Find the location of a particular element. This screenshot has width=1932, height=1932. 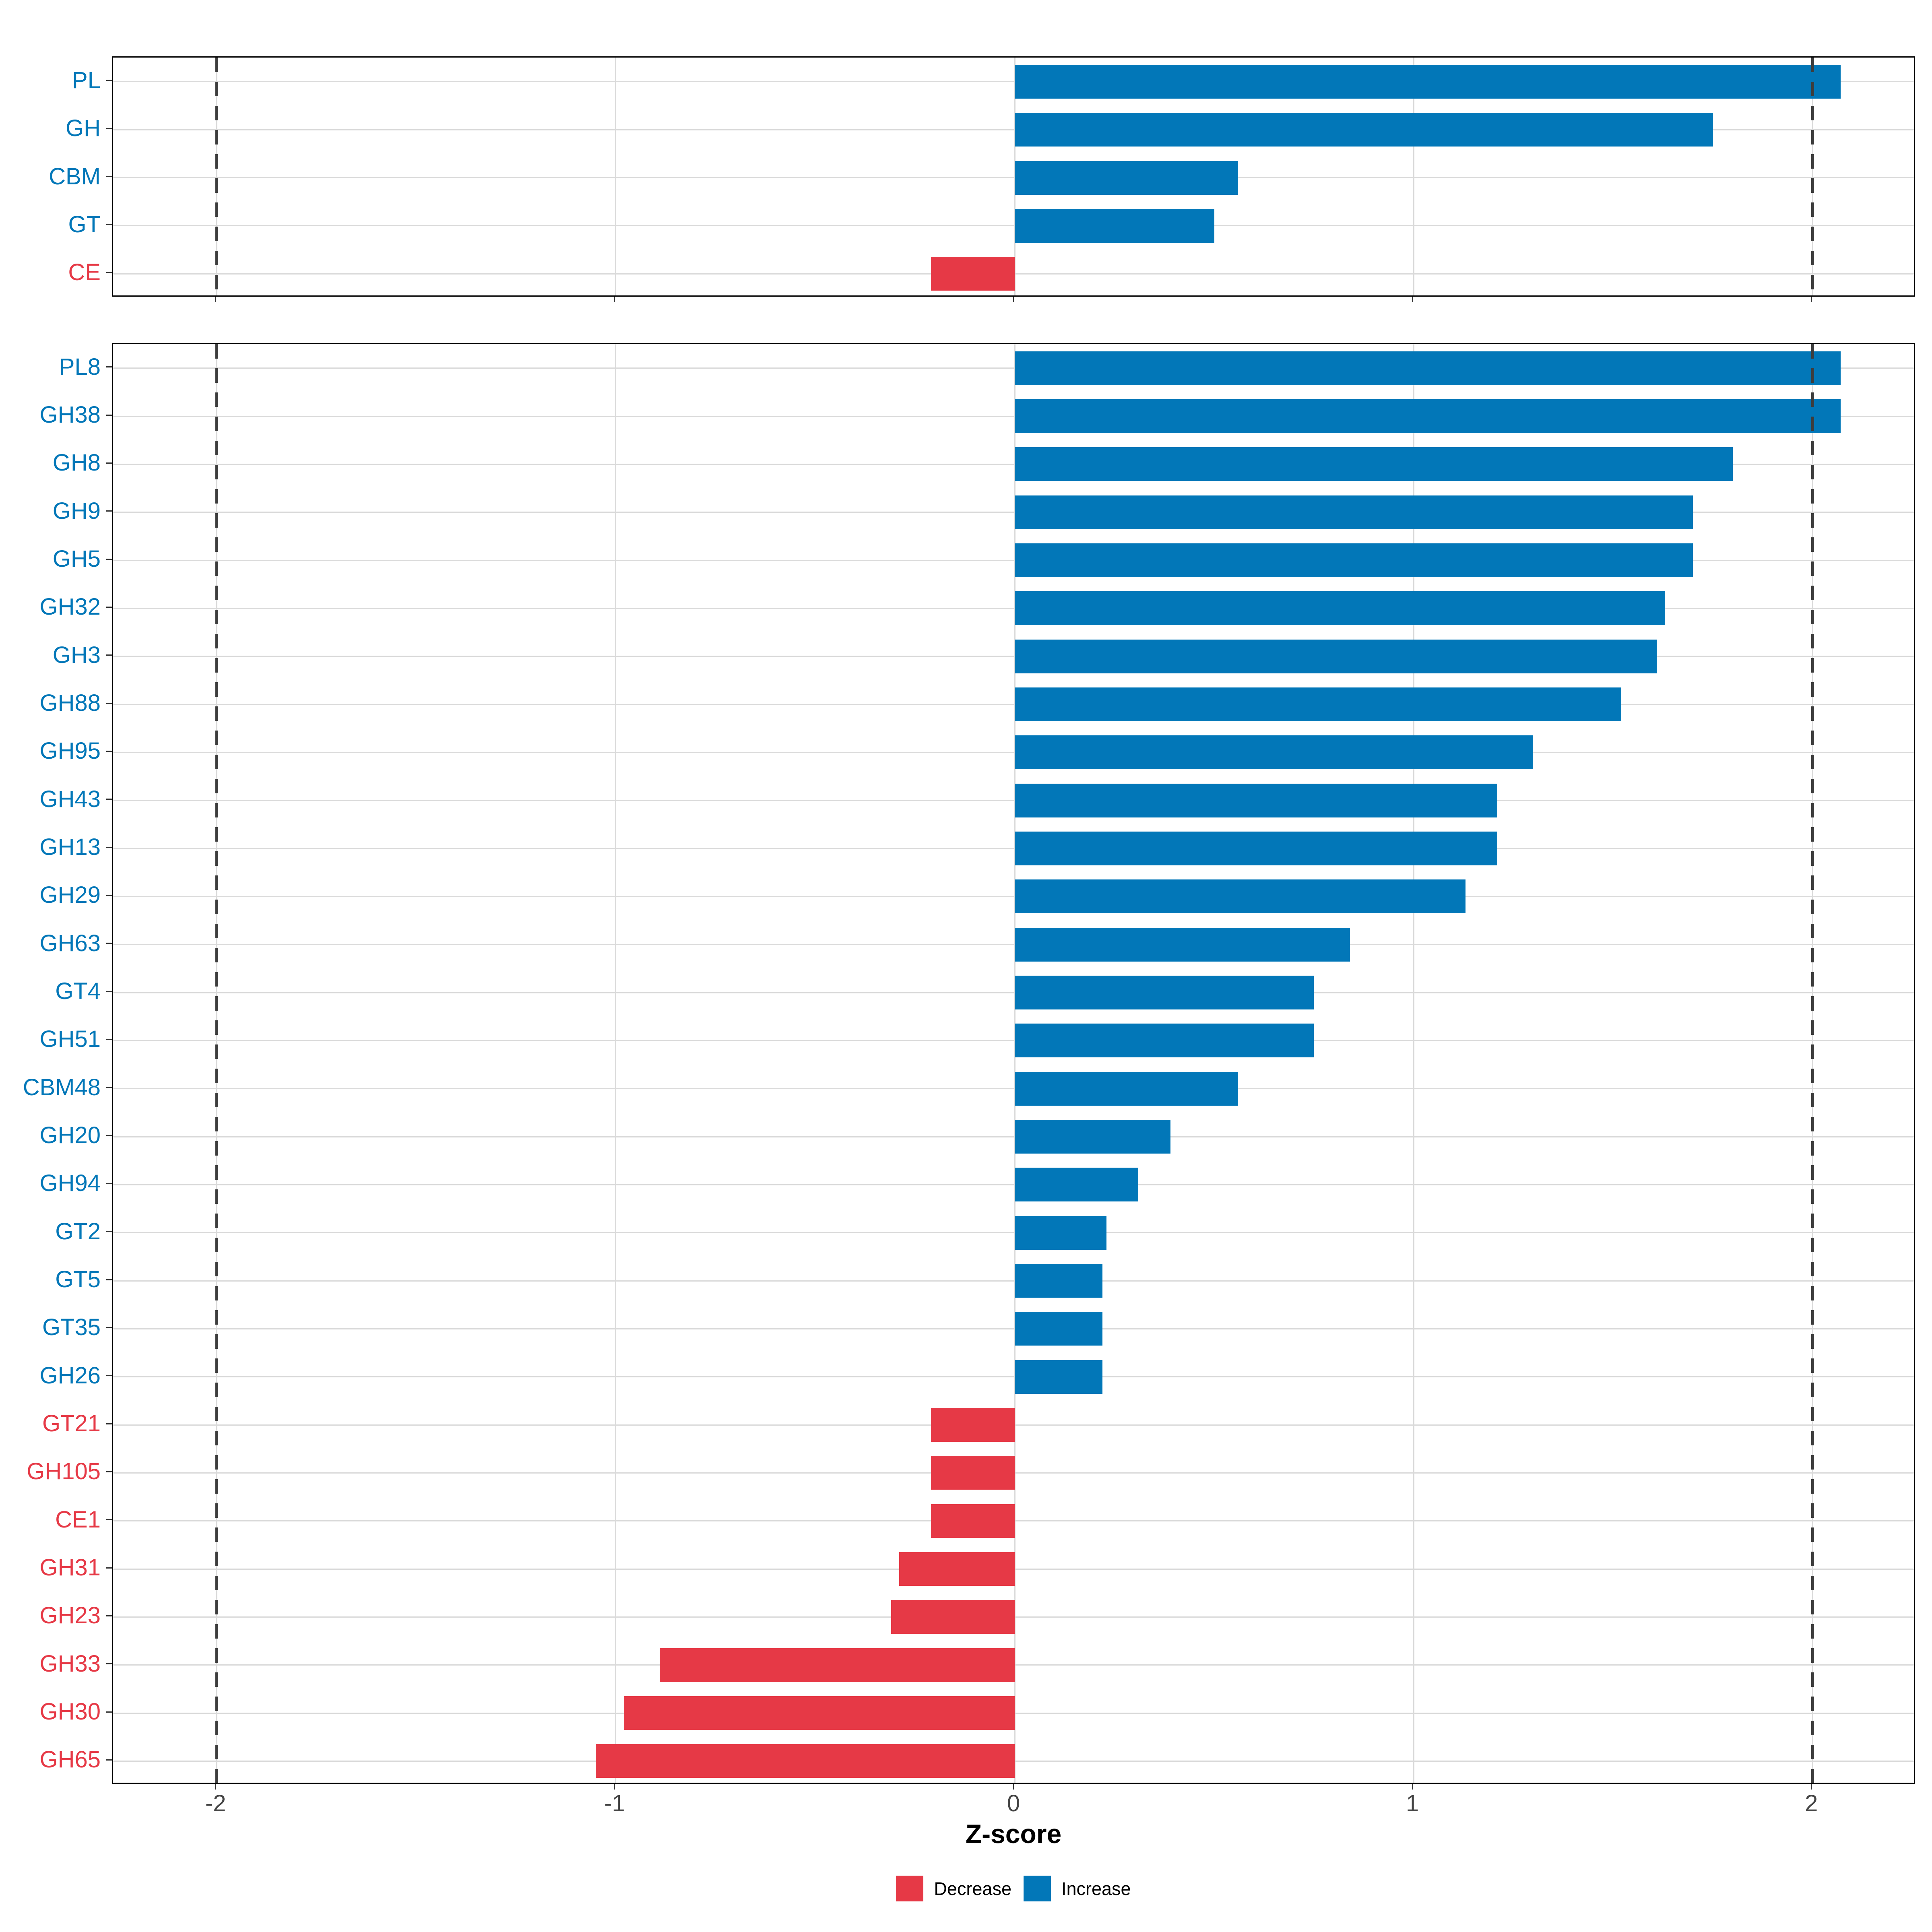

category-label-GH63: GH63 is located at coordinates (70, 943).